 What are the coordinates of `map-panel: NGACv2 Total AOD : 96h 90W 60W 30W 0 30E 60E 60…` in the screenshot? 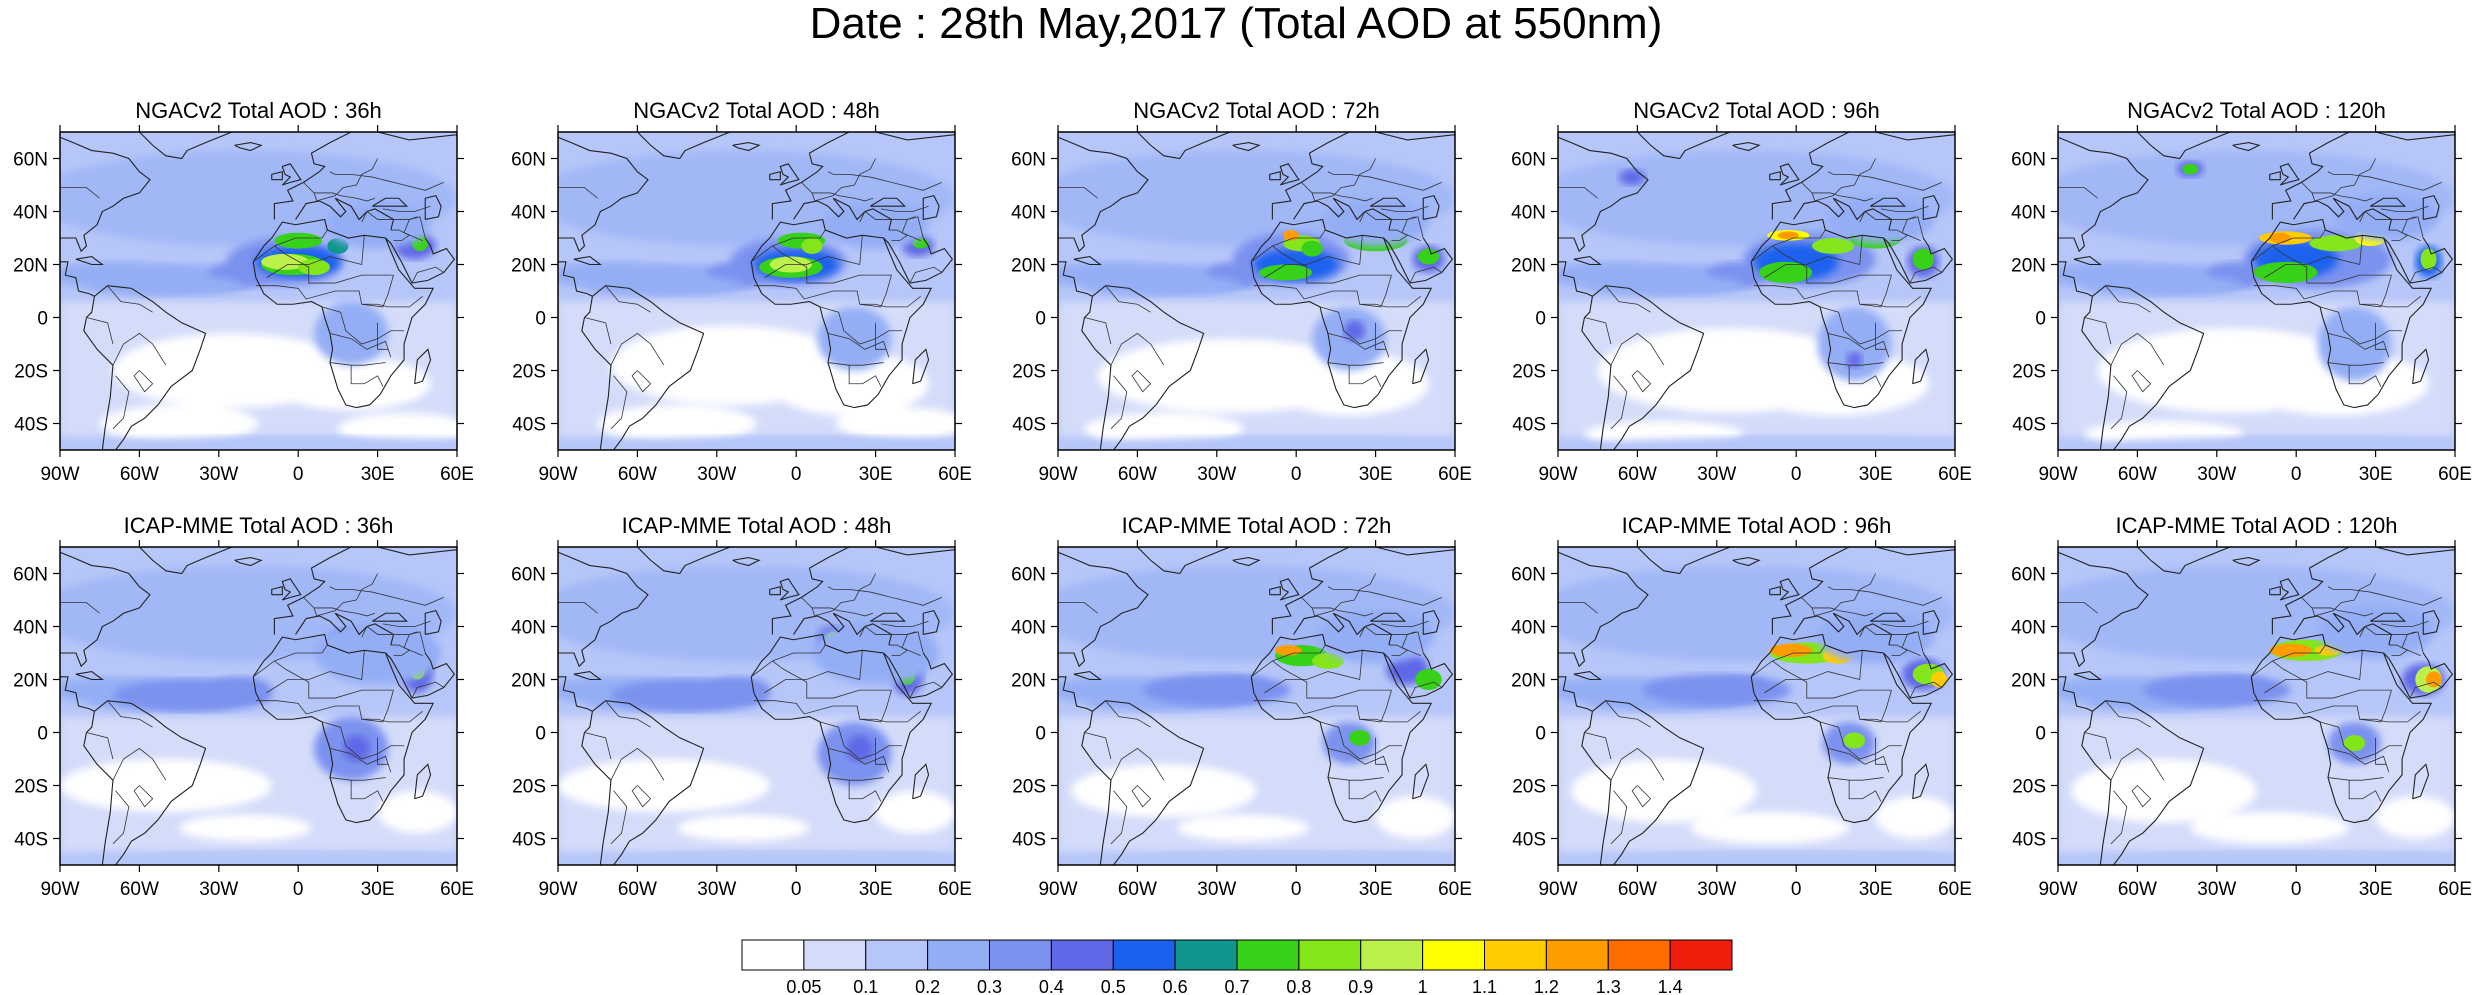 It's located at (1741, 291).